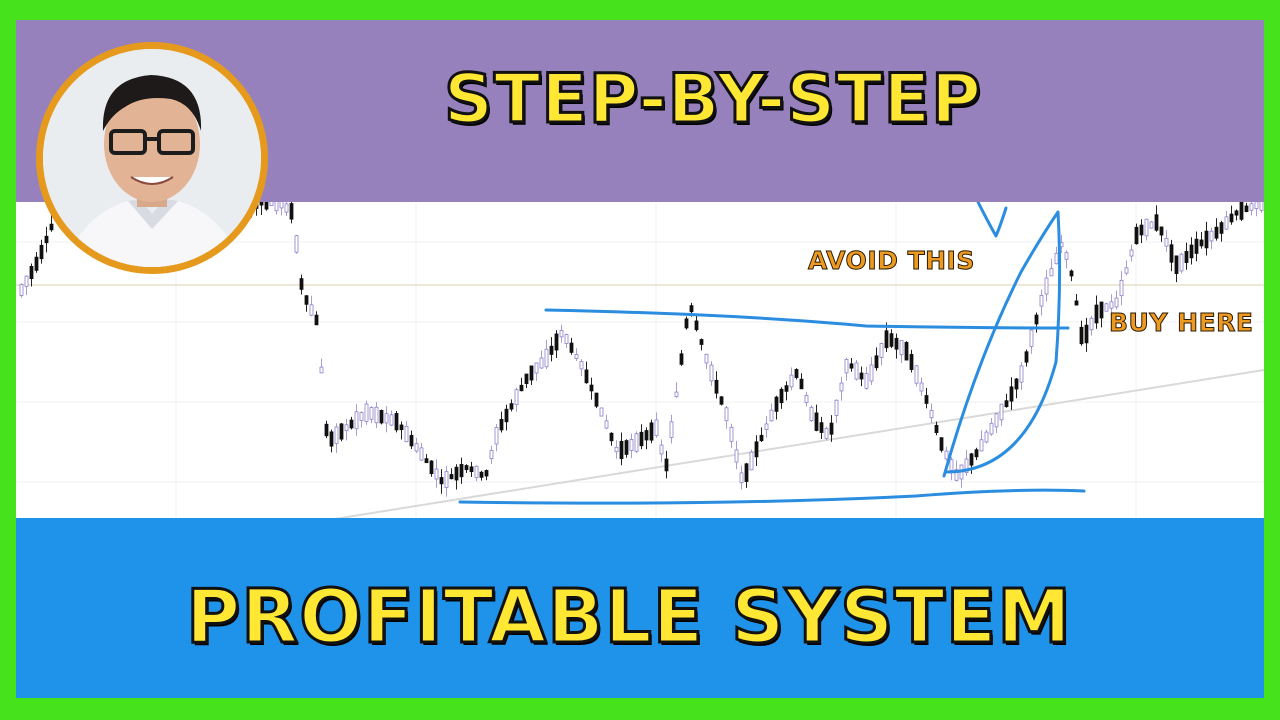 This screenshot has height=720, width=1280. What do you see at coordinates (1181, 323) in the screenshot?
I see `buy-here-label: BUY HERE` at bounding box center [1181, 323].